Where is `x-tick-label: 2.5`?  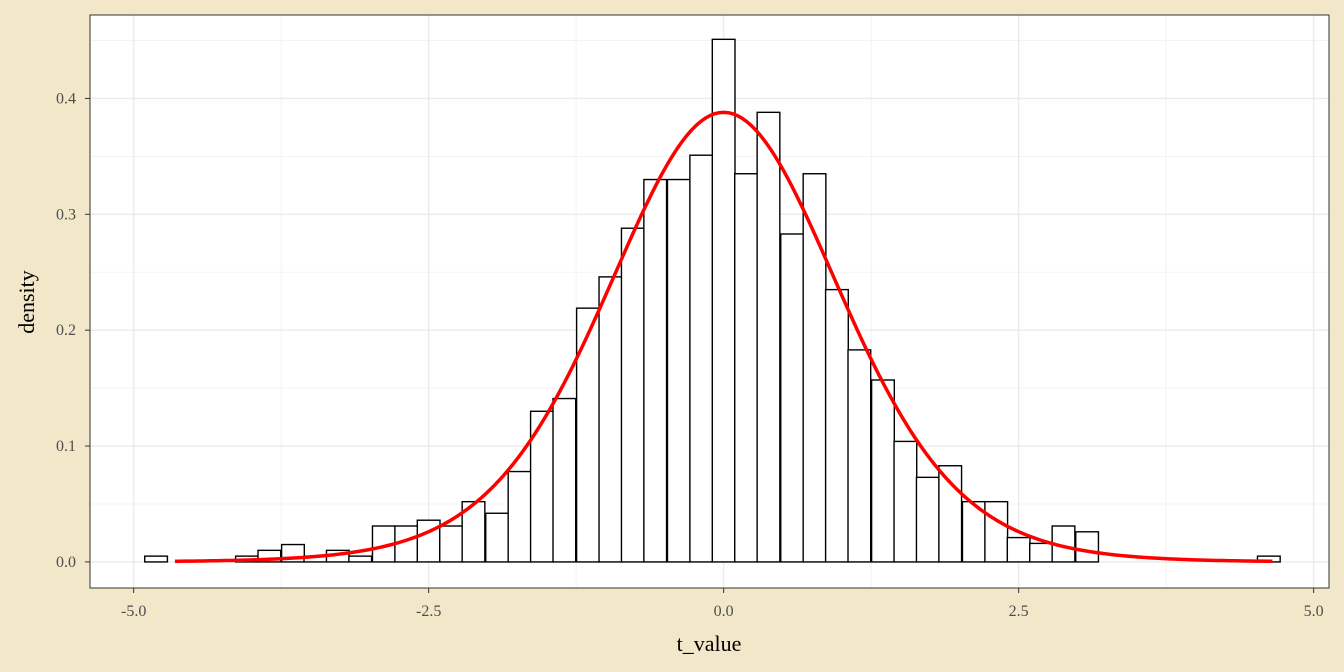
x-tick-label: 2.5 is located at coordinates (1019, 611).